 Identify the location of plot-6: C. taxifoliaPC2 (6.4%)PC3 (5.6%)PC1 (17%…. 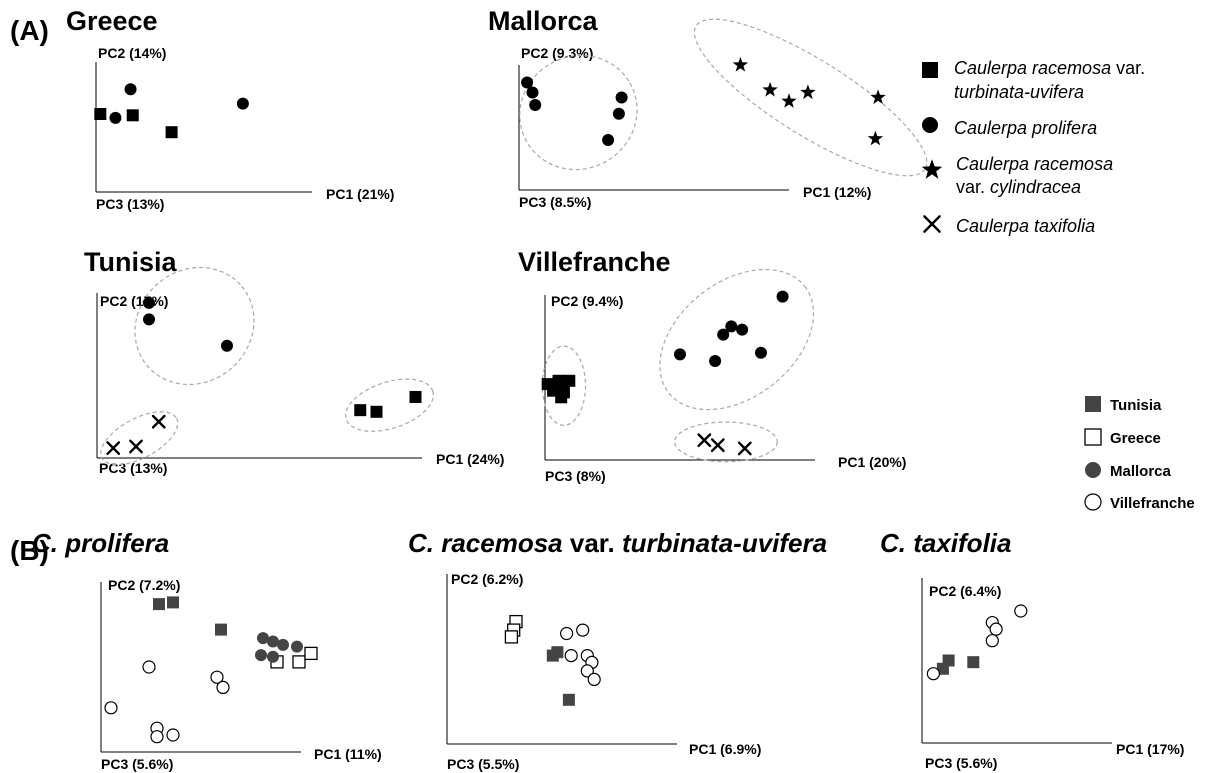
(1032, 649).